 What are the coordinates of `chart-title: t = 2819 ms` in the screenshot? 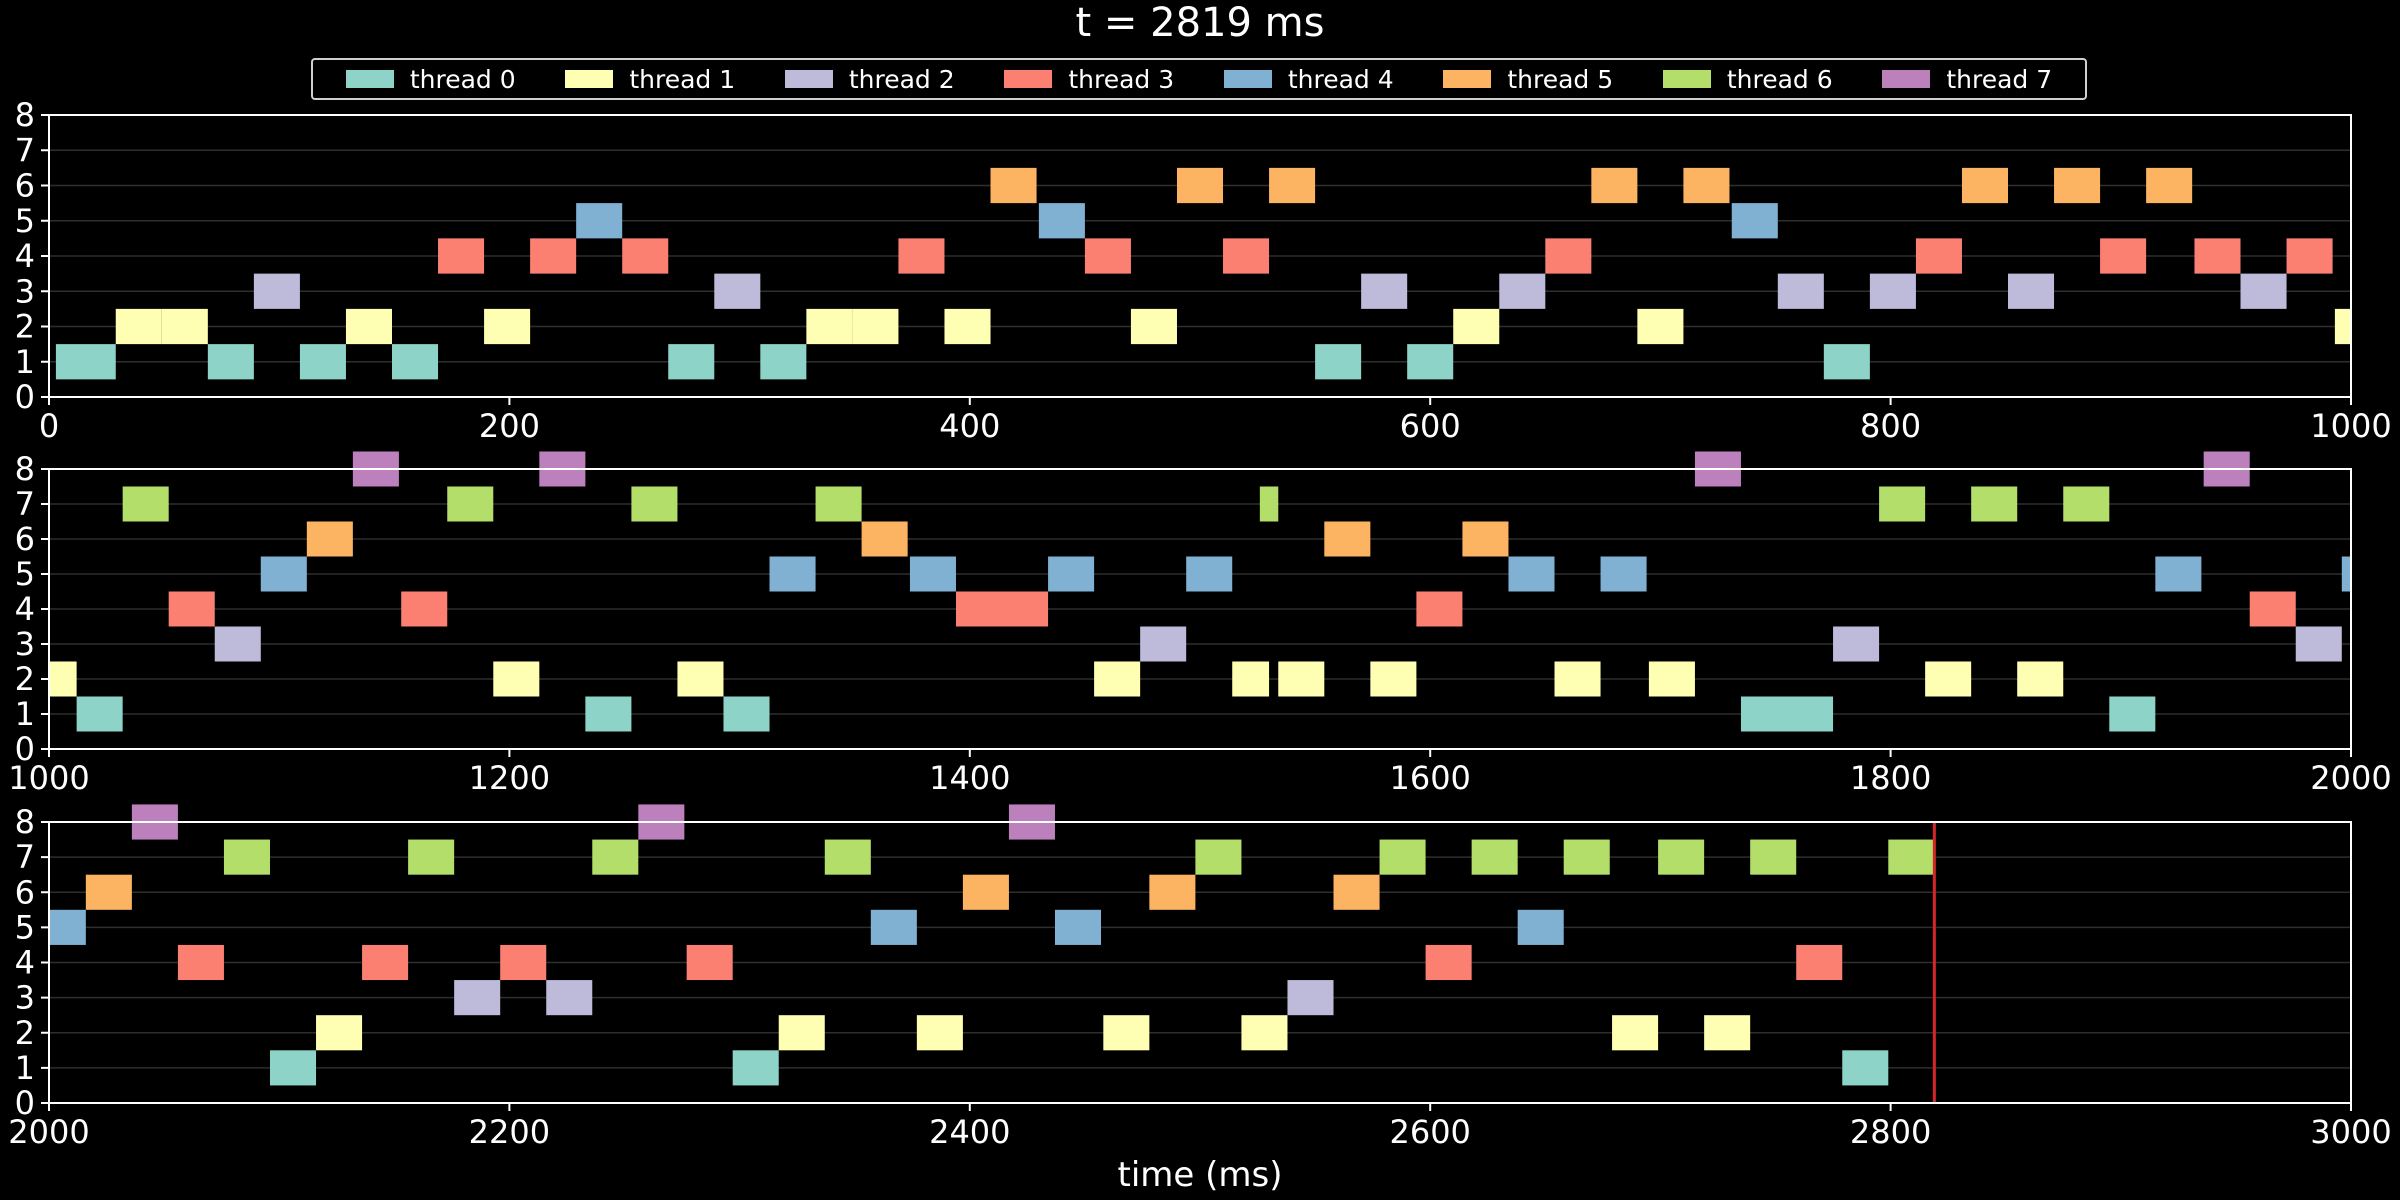 It's located at (1200, 23).